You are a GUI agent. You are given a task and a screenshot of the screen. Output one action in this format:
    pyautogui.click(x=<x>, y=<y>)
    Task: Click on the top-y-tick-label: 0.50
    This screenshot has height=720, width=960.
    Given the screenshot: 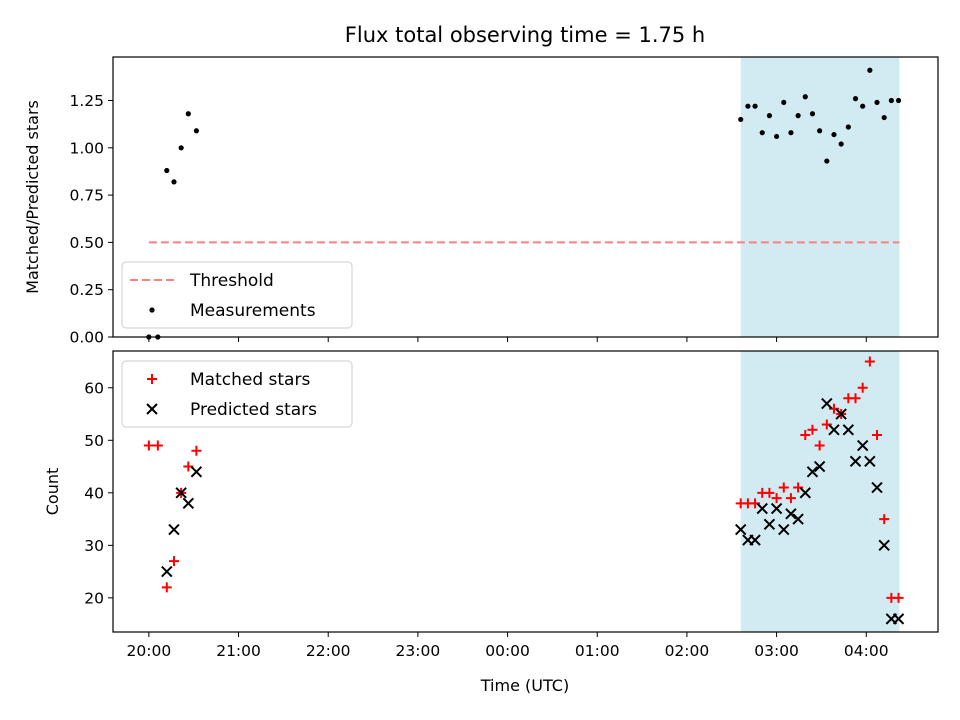 What is the action you would take?
    pyautogui.click(x=86, y=243)
    